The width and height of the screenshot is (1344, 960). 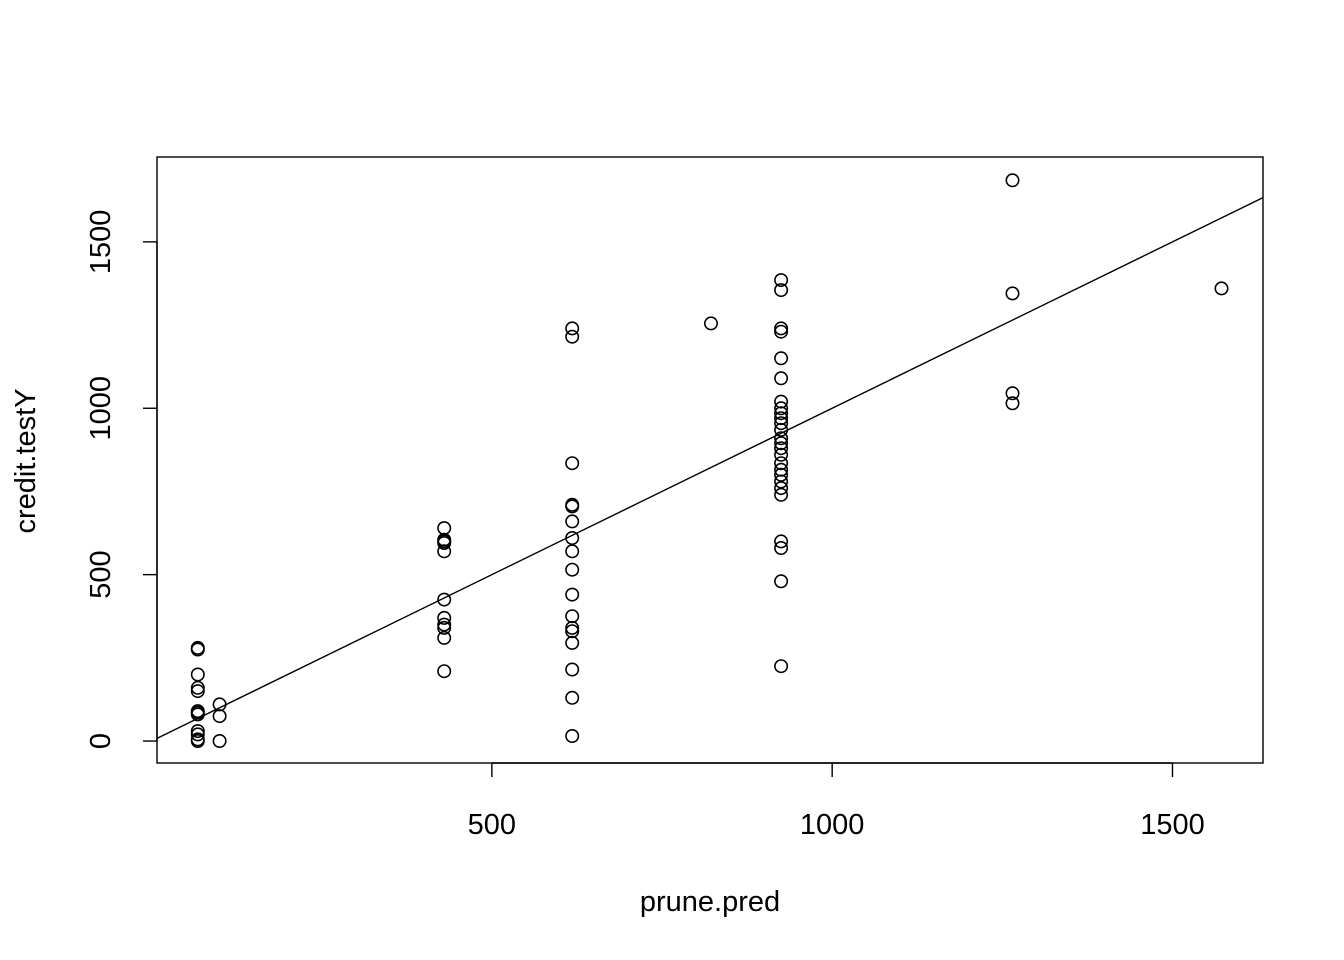 What do you see at coordinates (1172, 825) in the screenshot?
I see `x-tick-label: 1500` at bounding box center [1172, 825].